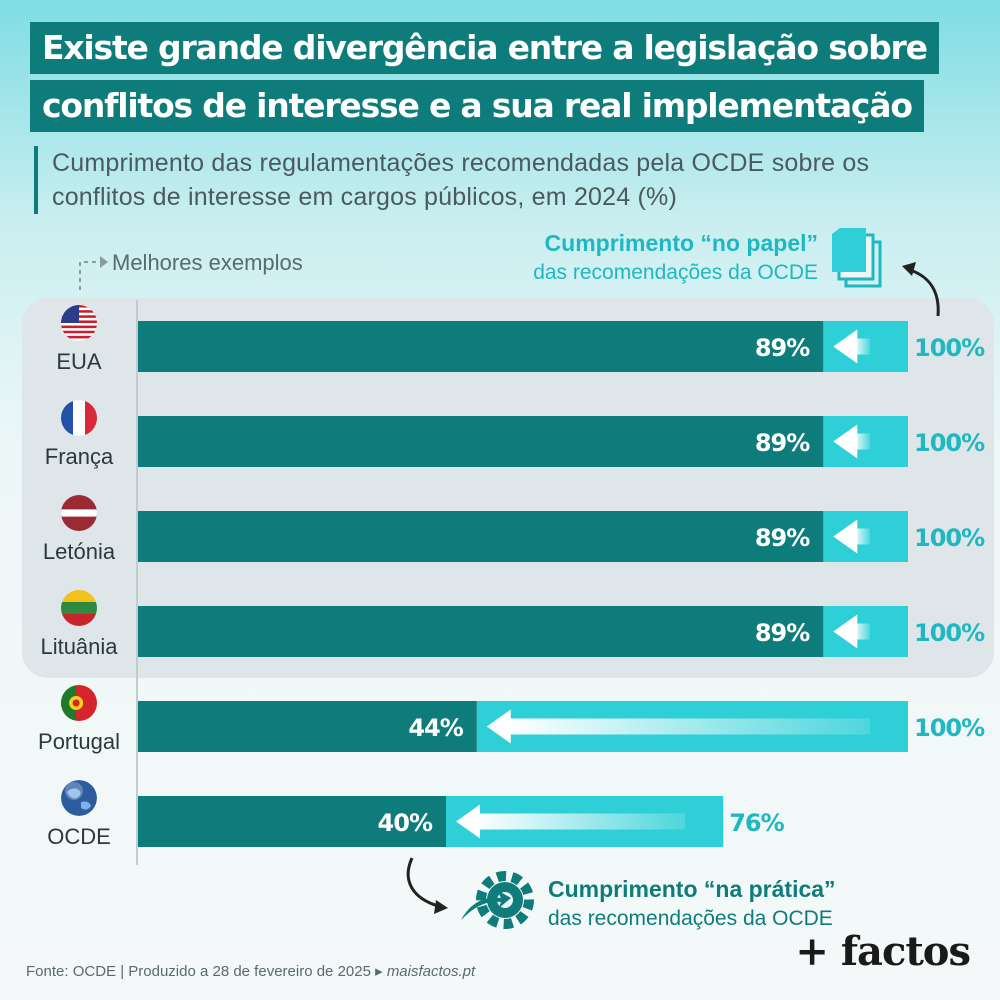 Image resolution: width=1000 pixels, height=1000 pixels. I want to click on globe-icon, so click(79, 798).